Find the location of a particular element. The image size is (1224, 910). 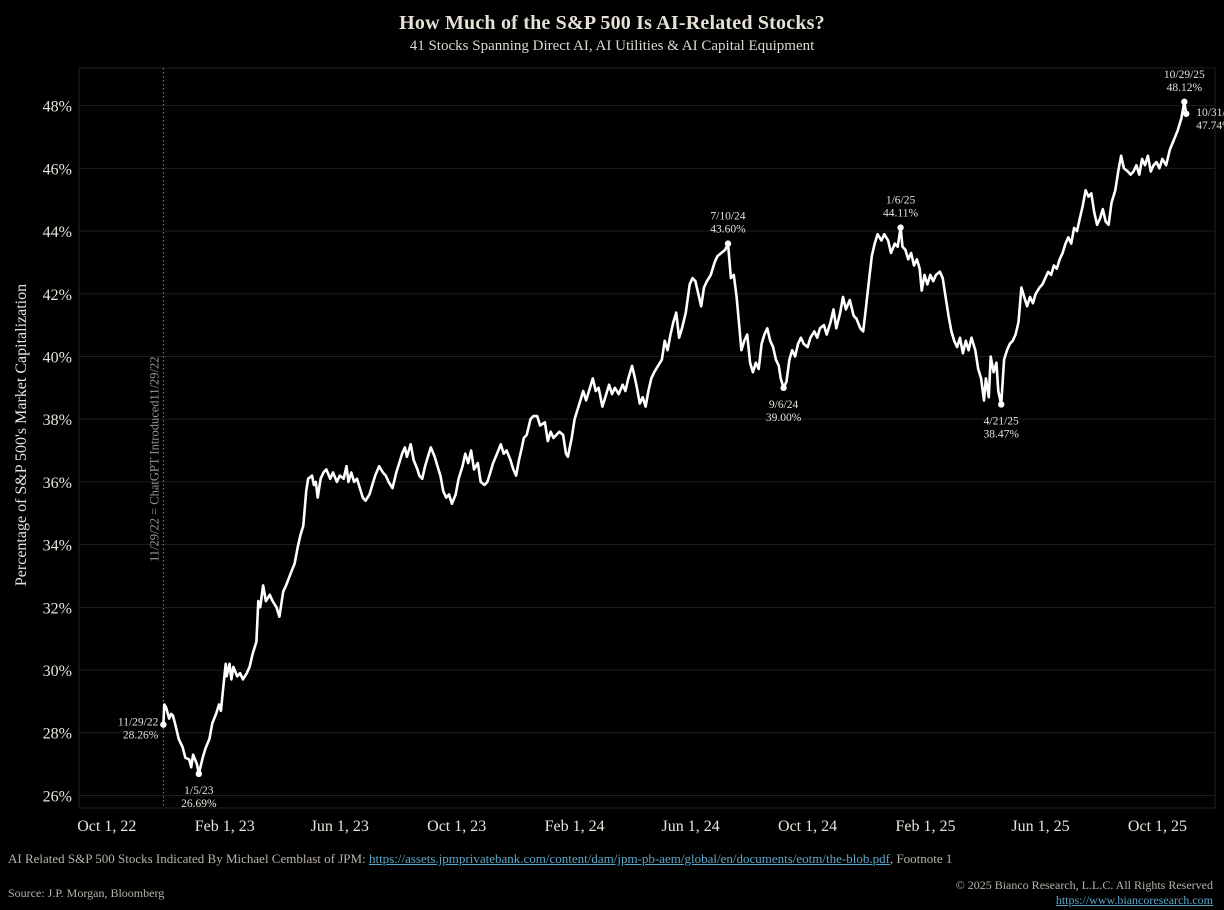

annotation-date: 9/6/24 is located at coordinates (784, 405).